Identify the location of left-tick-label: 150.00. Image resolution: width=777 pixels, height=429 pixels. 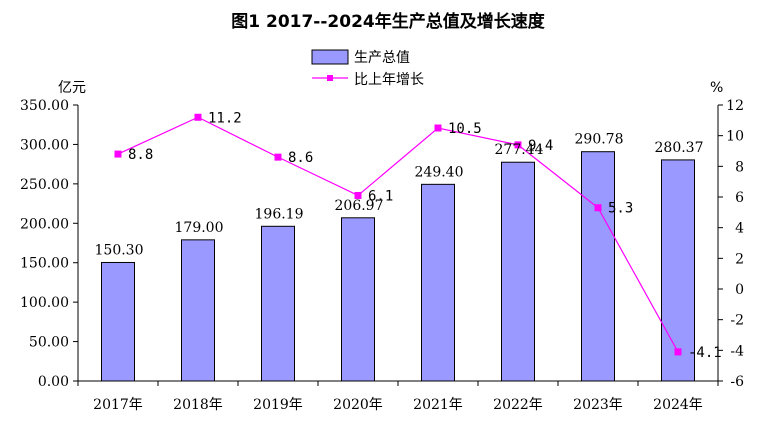
(44, 264).